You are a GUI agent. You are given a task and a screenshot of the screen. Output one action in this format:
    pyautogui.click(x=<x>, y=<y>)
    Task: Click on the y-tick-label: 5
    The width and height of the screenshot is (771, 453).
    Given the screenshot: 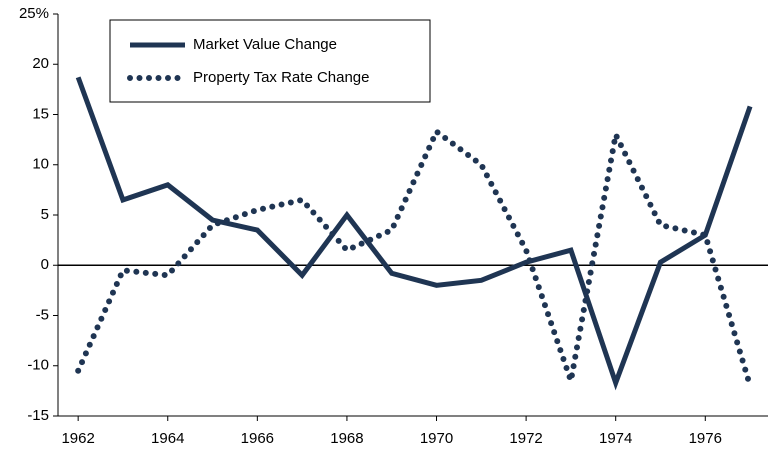 What is the action you would take?
    pyautogui.click(x=45, y=214)
    